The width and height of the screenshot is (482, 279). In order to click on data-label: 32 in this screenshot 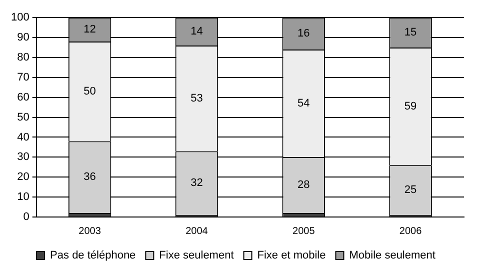, I will do `click(196, 183)`.